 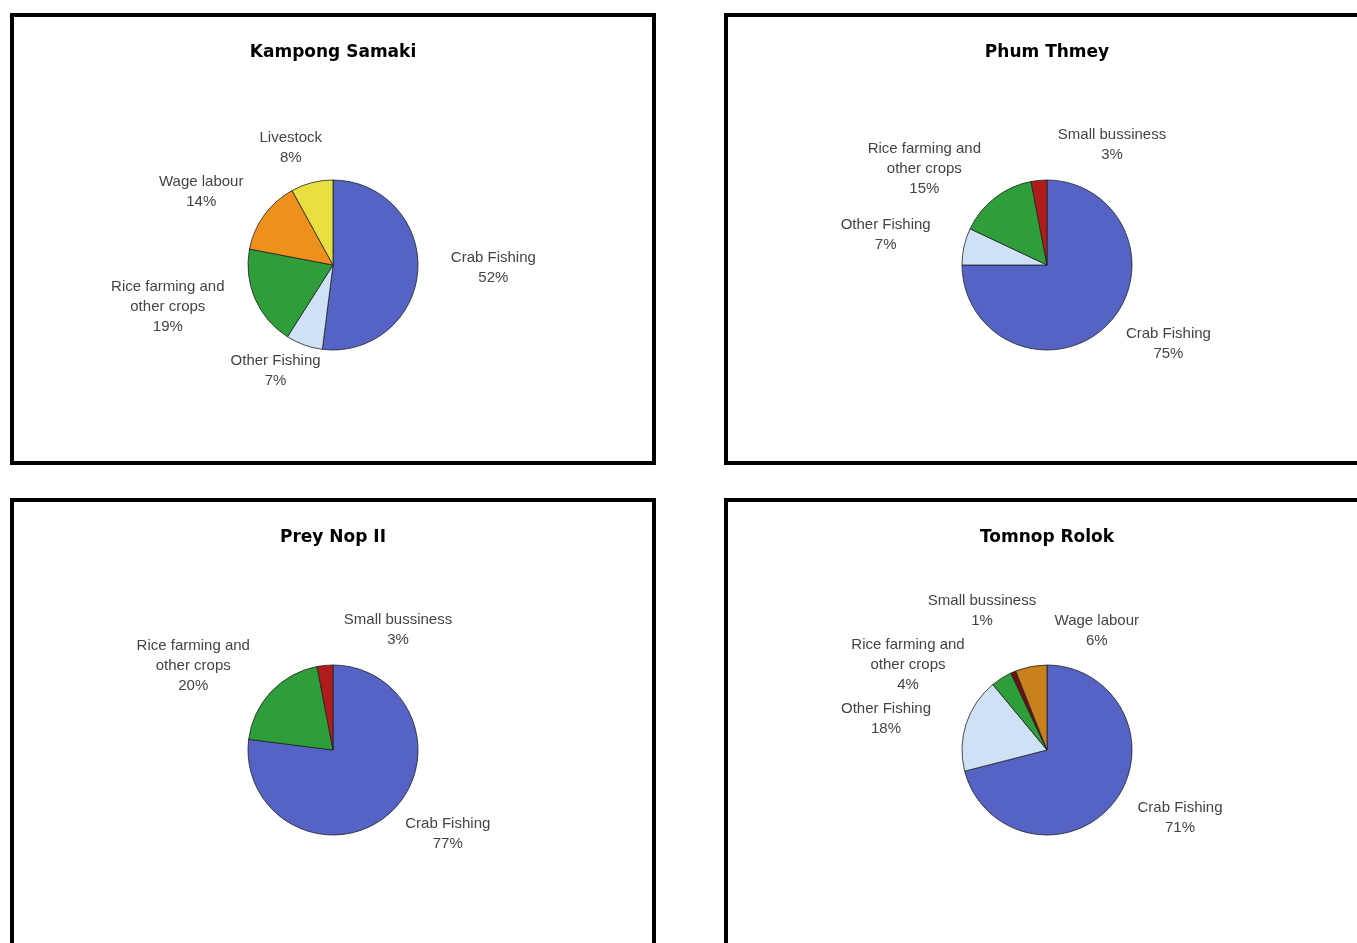 I want to click on pie-slice, so click(x=1048, y=750).